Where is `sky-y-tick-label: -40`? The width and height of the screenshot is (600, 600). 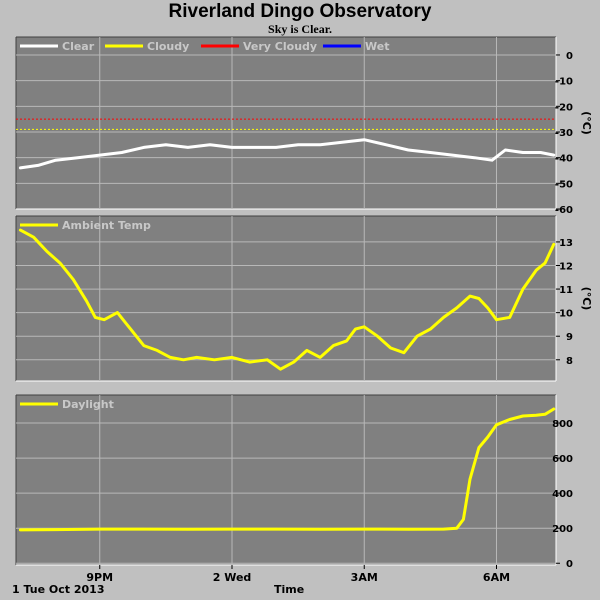 sky-y-tick-label: -40 is located at coordinates (564, 159).